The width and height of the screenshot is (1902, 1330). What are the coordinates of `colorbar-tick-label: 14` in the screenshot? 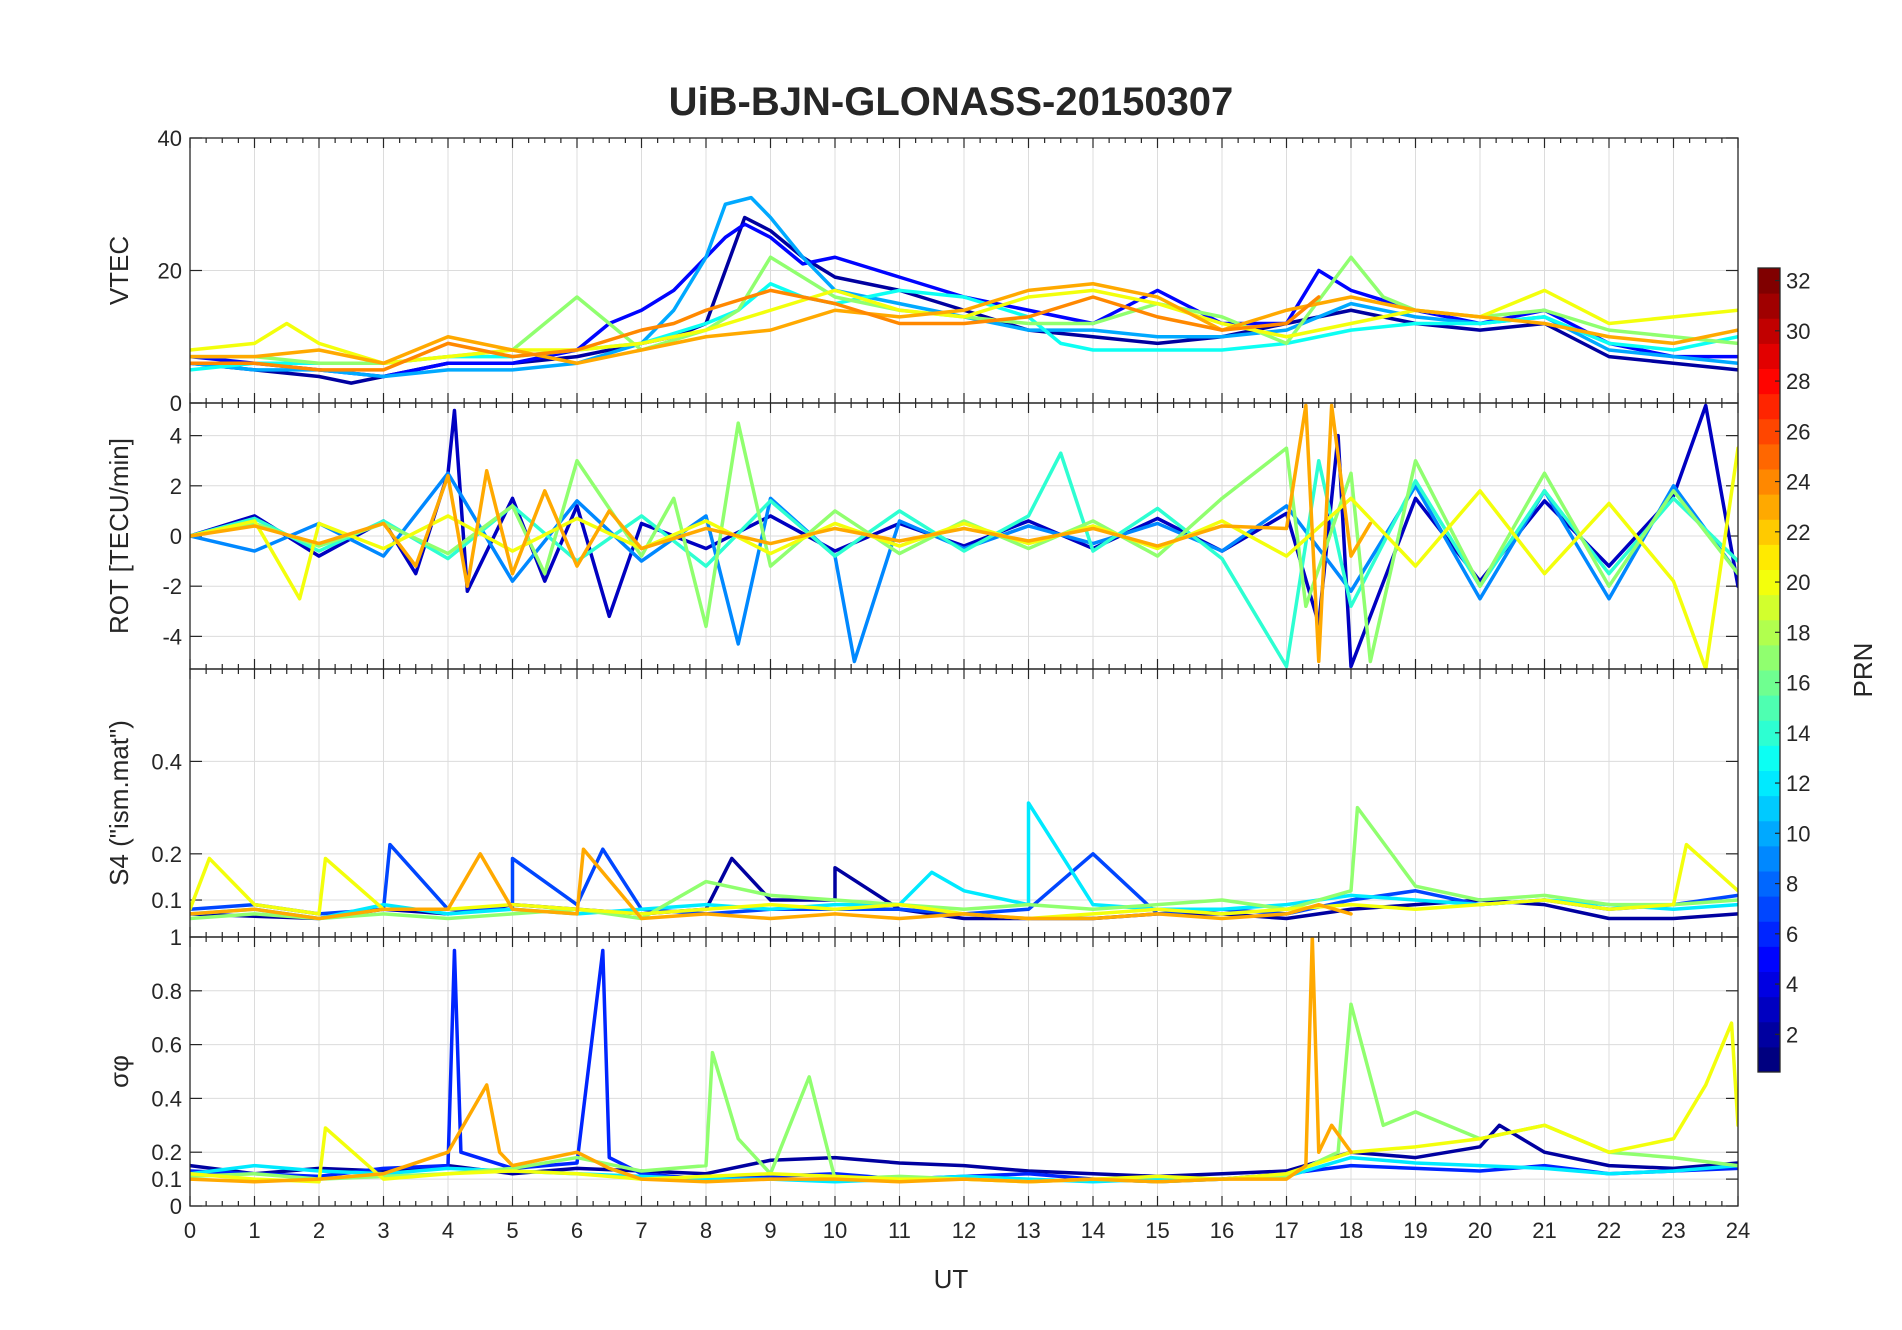 It's located at (1798, 733).